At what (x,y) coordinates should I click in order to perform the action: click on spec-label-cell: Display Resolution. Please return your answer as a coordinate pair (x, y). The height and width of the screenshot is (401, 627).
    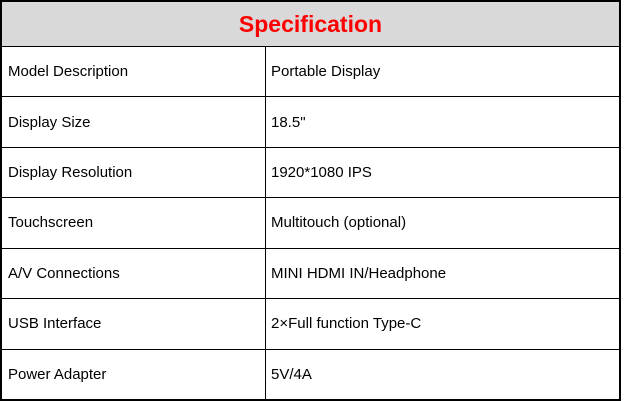
    Looking at the image, I should click on (134, 172).